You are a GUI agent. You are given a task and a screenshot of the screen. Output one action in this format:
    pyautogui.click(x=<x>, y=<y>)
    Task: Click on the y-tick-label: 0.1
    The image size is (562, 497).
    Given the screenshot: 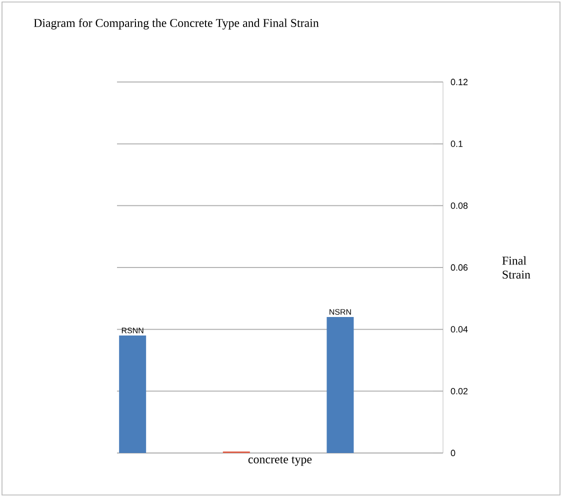 What is the action you would take?
    pyautogui.click(x=456, y=143)
    